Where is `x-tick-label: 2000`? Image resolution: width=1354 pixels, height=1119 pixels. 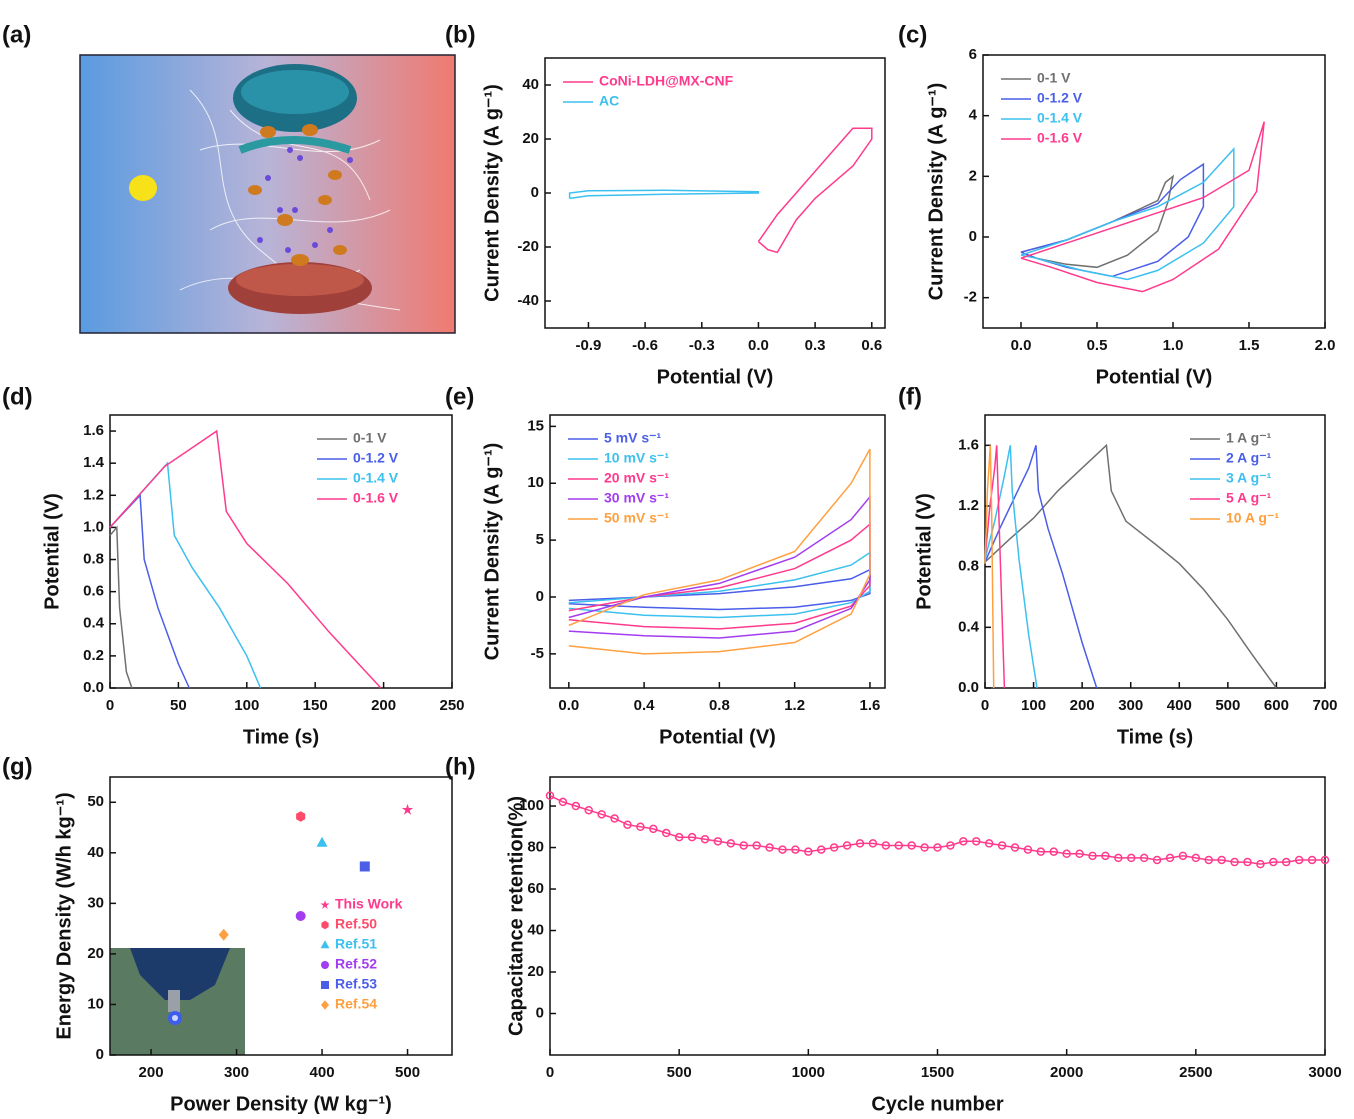 x-tick-label: 2000 is located at coordinates (1066, 1072).